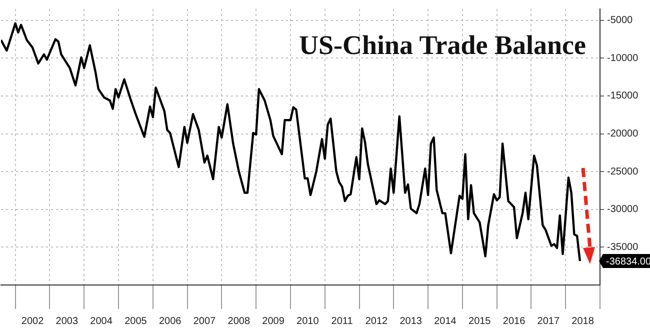 The image size is (650, 335). Describe the element at coordinates (376, 321) in the screenshot. I see `x-tick-label: 2012` at that location.